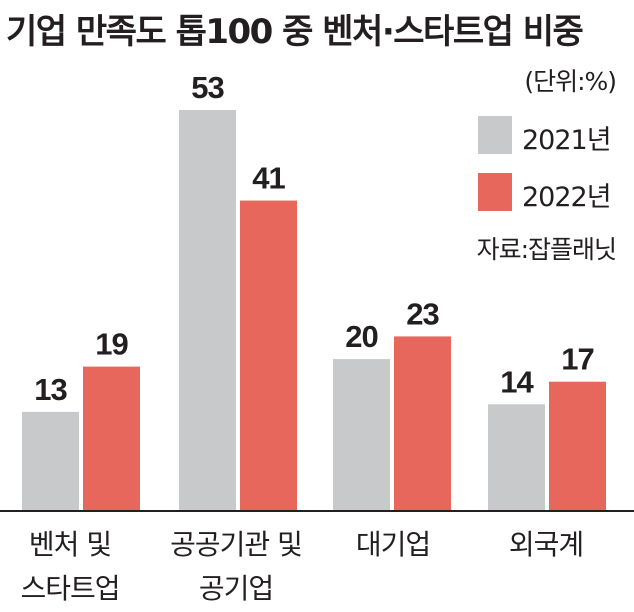  I want to click on legend-item-2021: 2021년, so click(556, 136).